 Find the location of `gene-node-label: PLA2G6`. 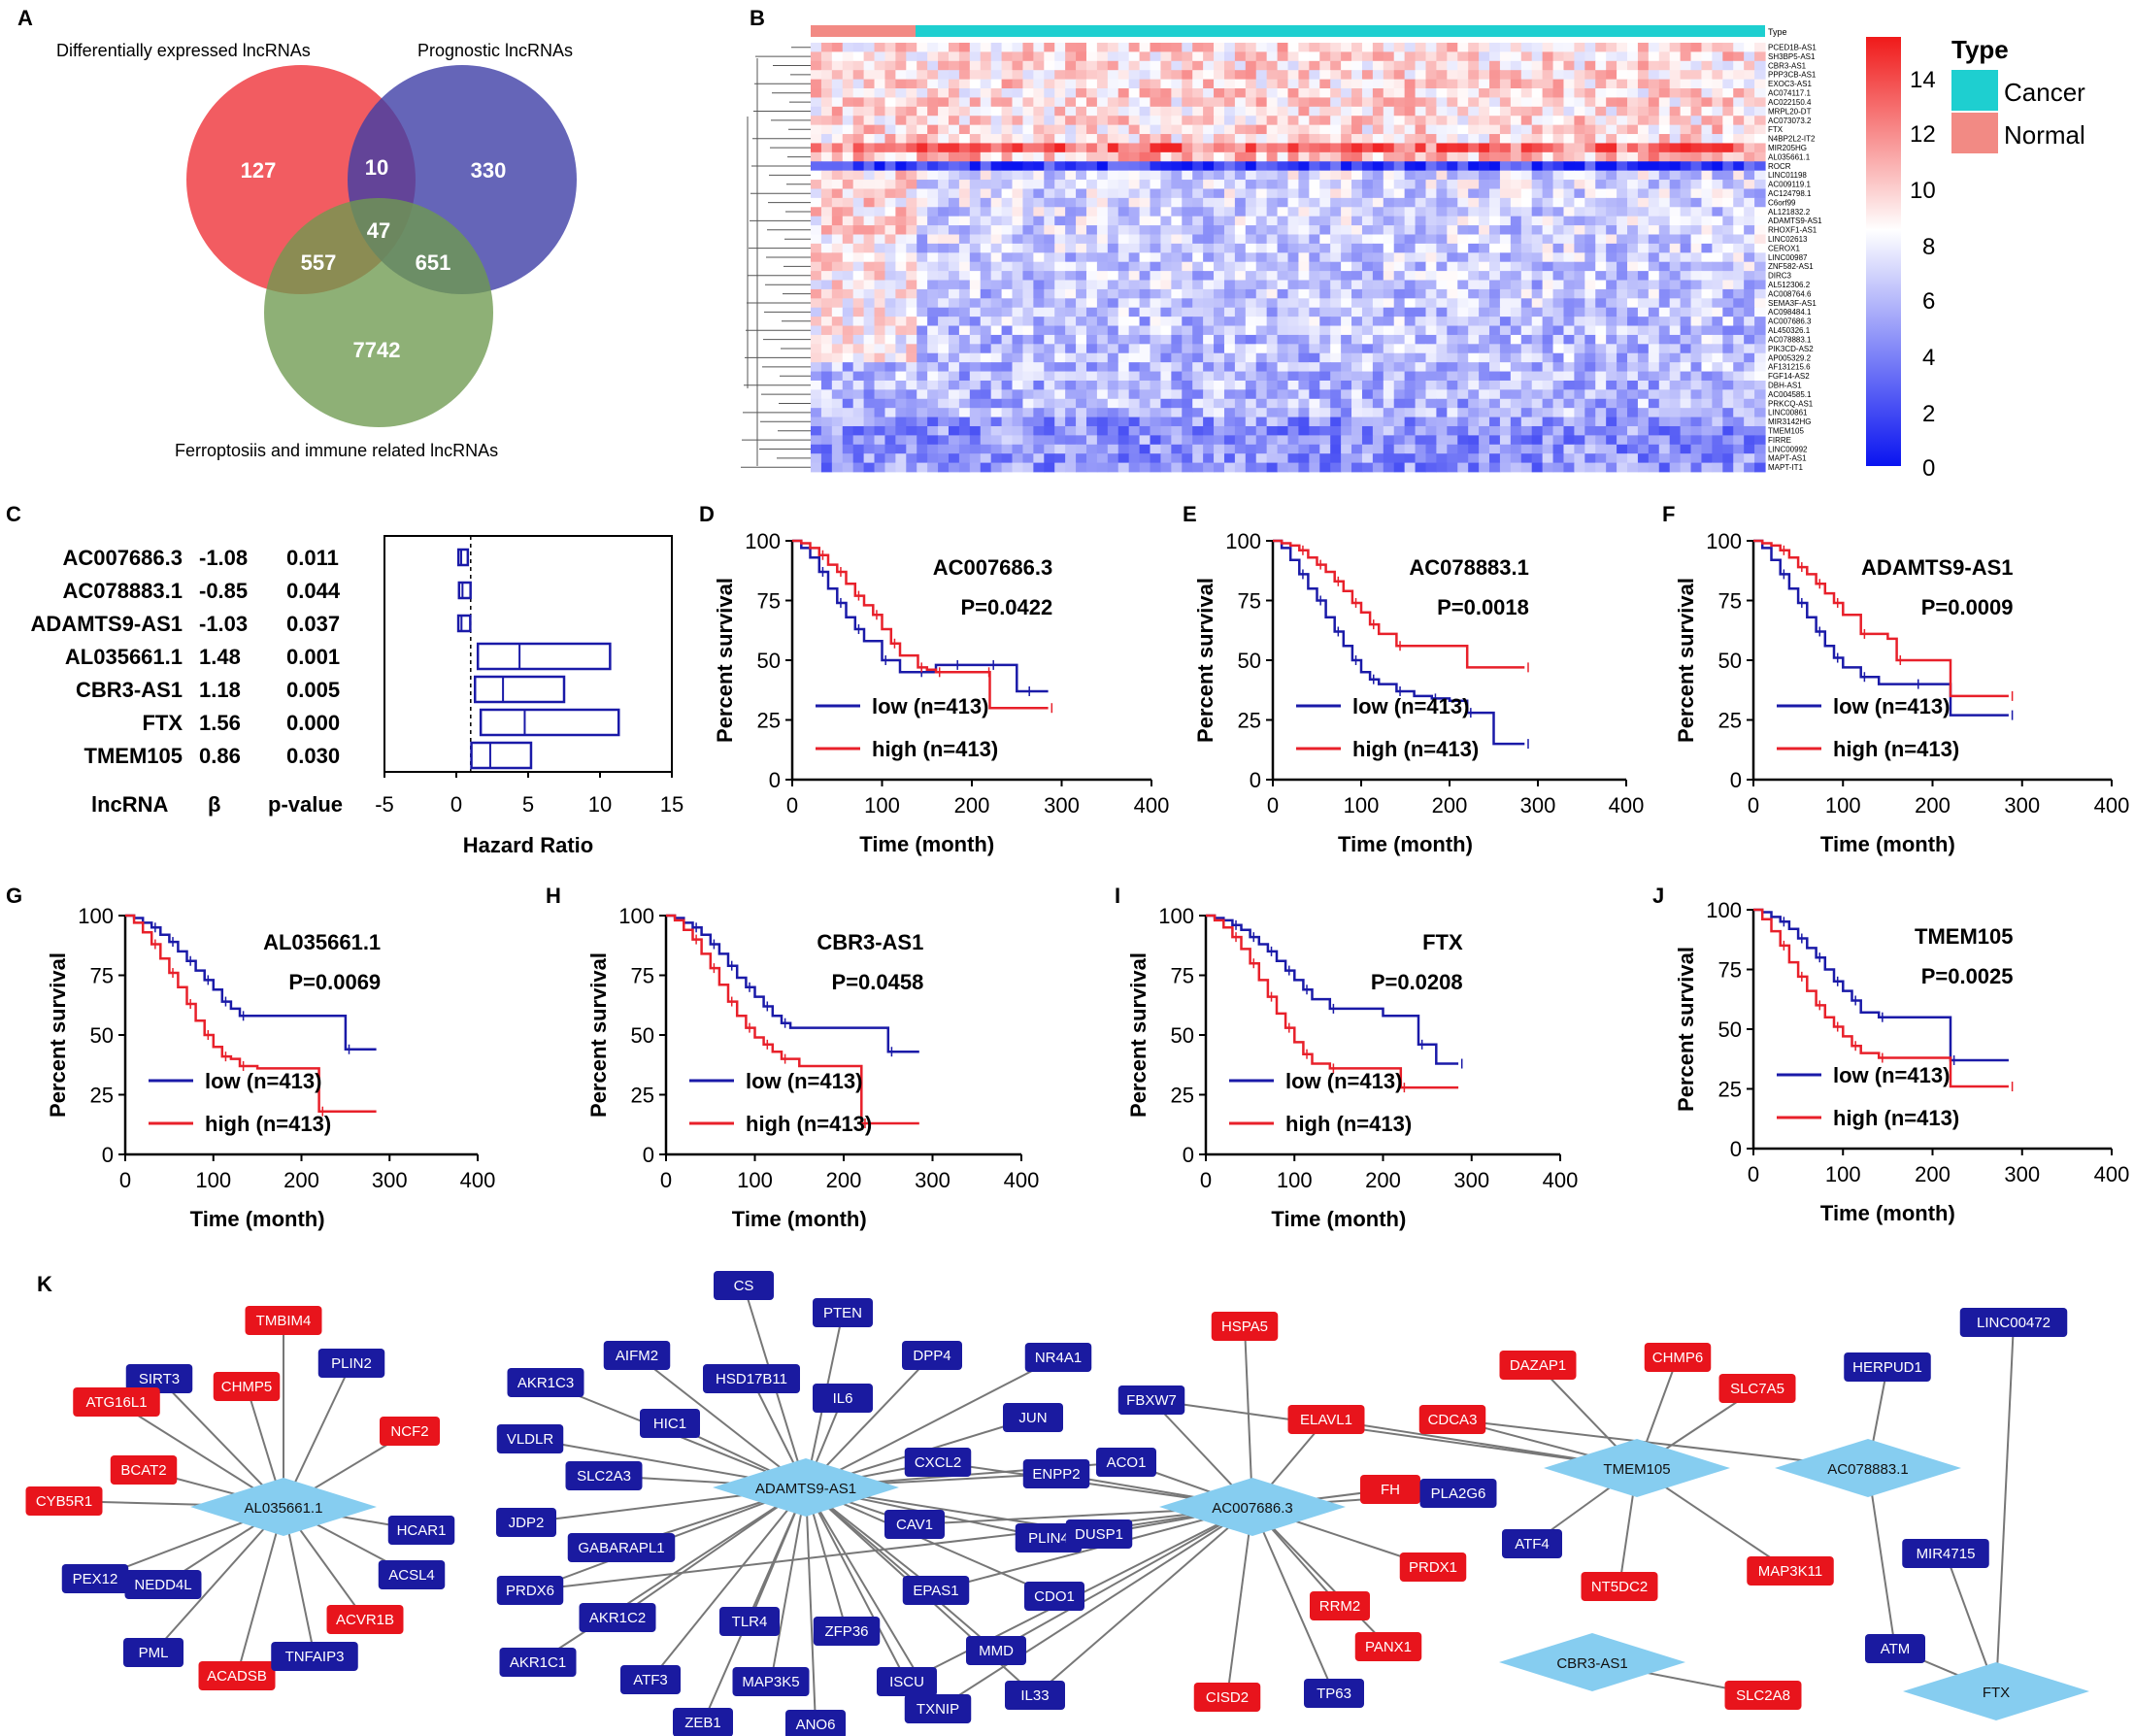

gene-node-label: PLA2G6 is located at coordinates (1458, 1494).